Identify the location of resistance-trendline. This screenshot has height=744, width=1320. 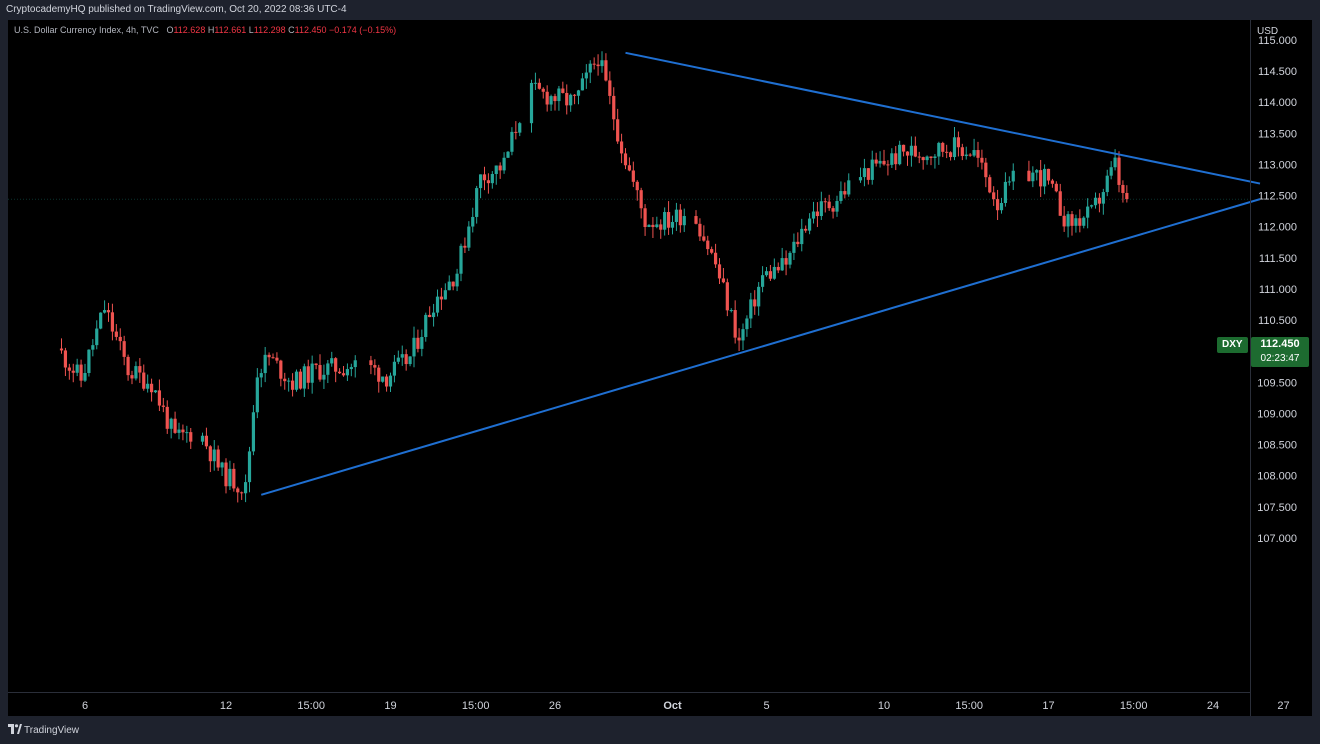
(943, 118).